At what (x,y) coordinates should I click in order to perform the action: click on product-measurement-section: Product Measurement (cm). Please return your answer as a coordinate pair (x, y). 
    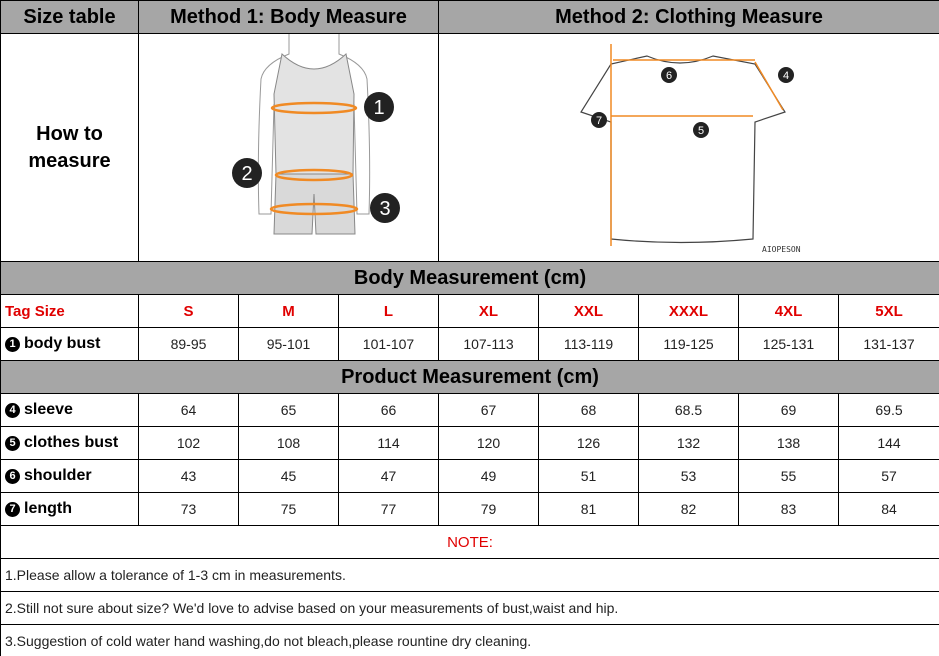
    Looking at the image, I should click on (469, 377).